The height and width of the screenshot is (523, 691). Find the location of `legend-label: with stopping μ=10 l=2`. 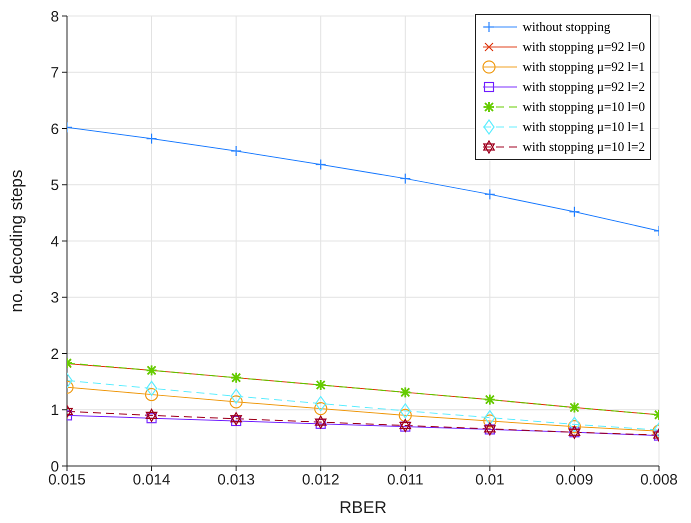

legend-label: with stopping μ=10 l=2 is located at coordinates (583, 147).